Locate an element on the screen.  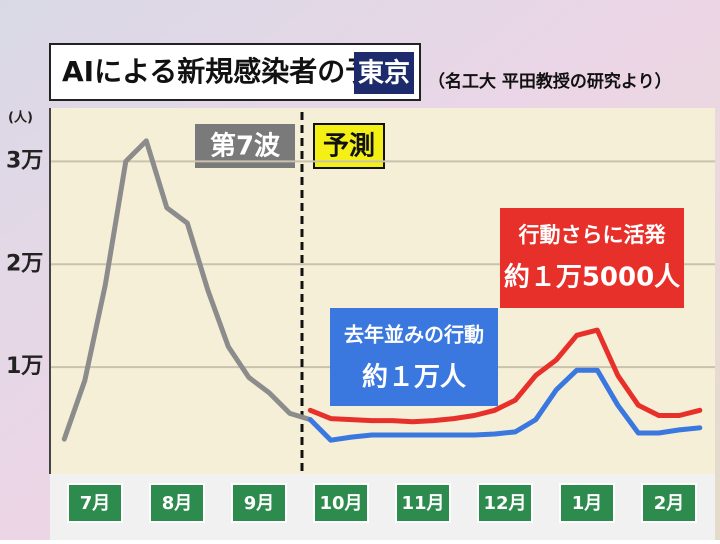
y-unit: (人) is located at coordinates (20, 118).